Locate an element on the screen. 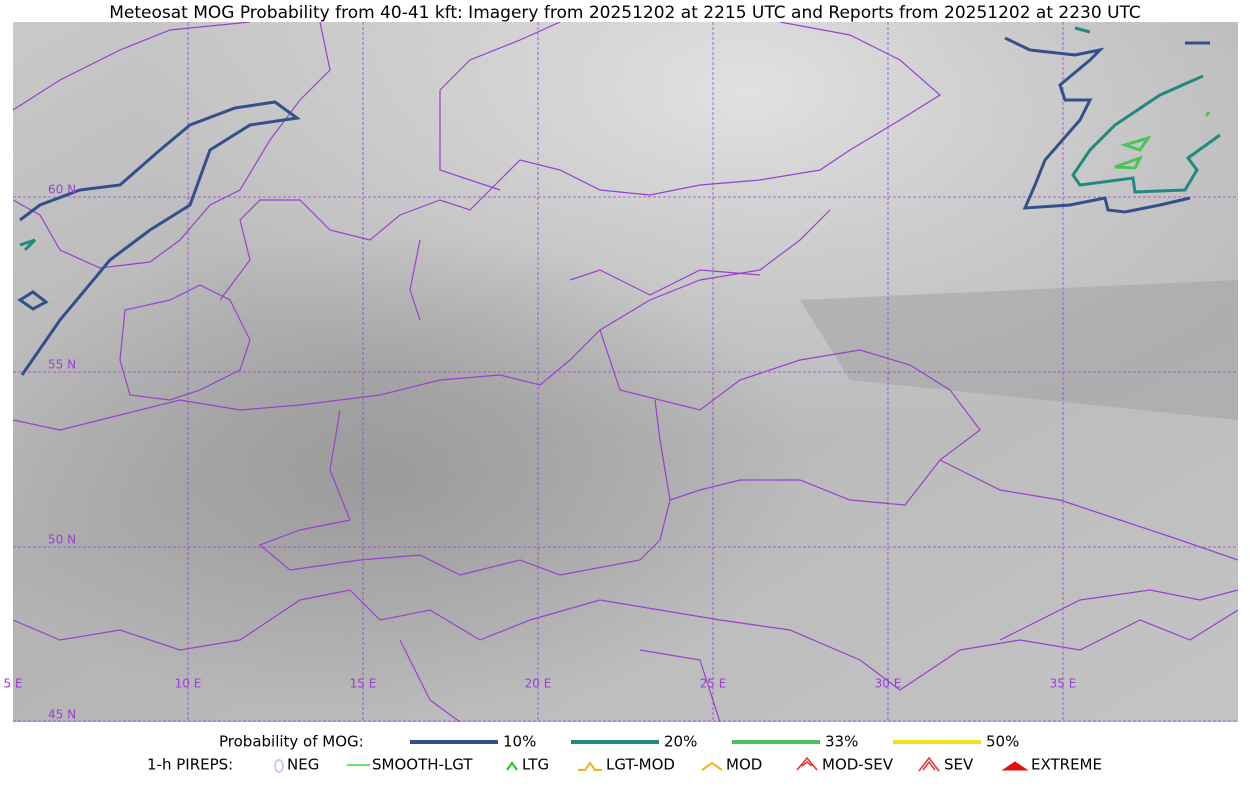 This screenshot has width=1250, height=786. pirep-legend-label: SMOOTH-LGT is located at coordinates (422, 765).